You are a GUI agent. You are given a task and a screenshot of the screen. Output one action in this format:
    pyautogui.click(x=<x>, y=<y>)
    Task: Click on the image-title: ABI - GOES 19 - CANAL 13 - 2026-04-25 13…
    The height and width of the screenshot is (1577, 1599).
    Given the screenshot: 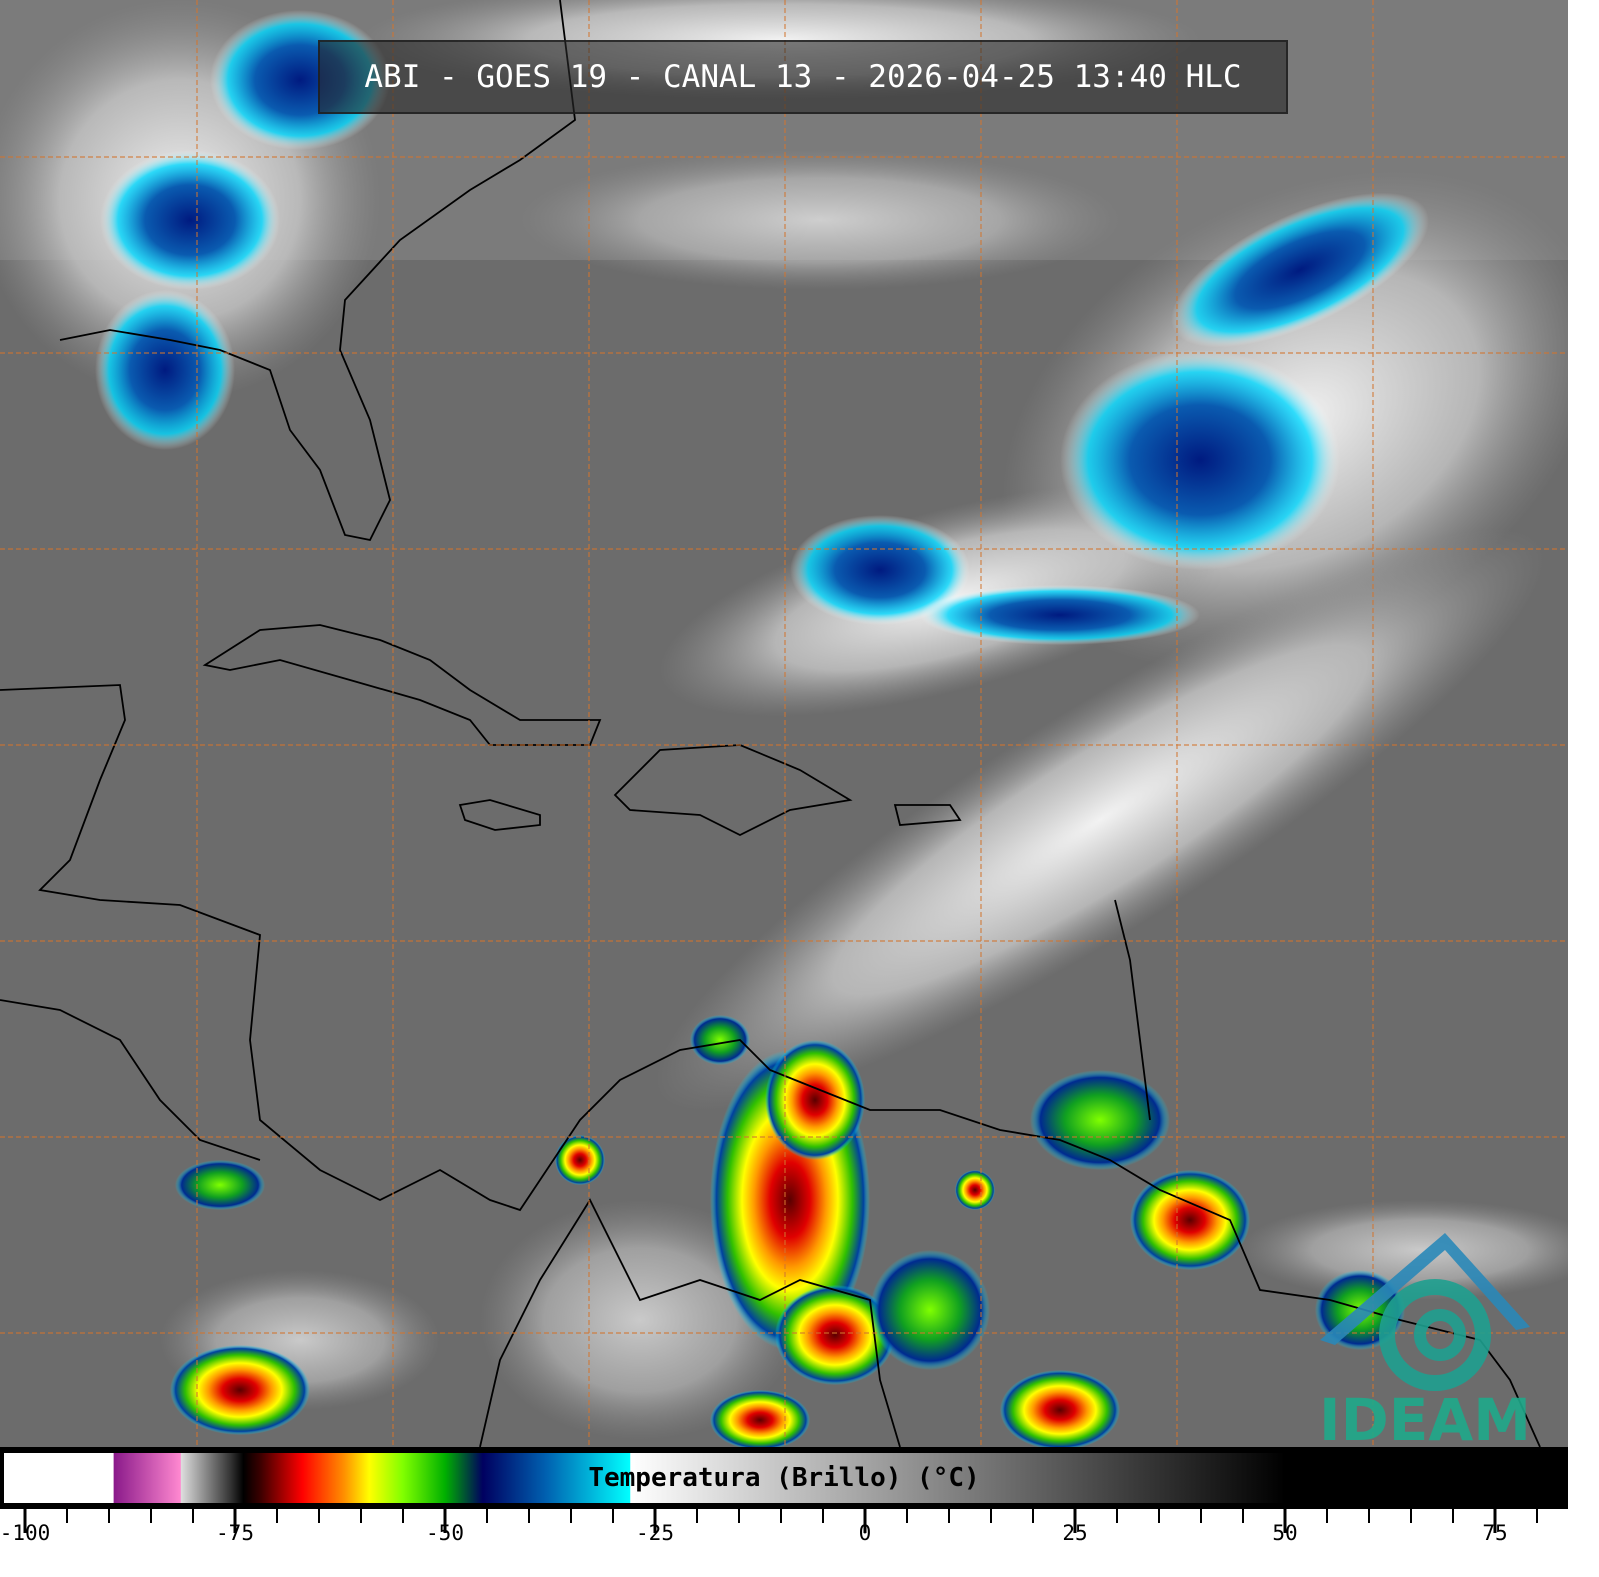 What is the action you would take?
    pyautogui.click(x=803, y=77)
    